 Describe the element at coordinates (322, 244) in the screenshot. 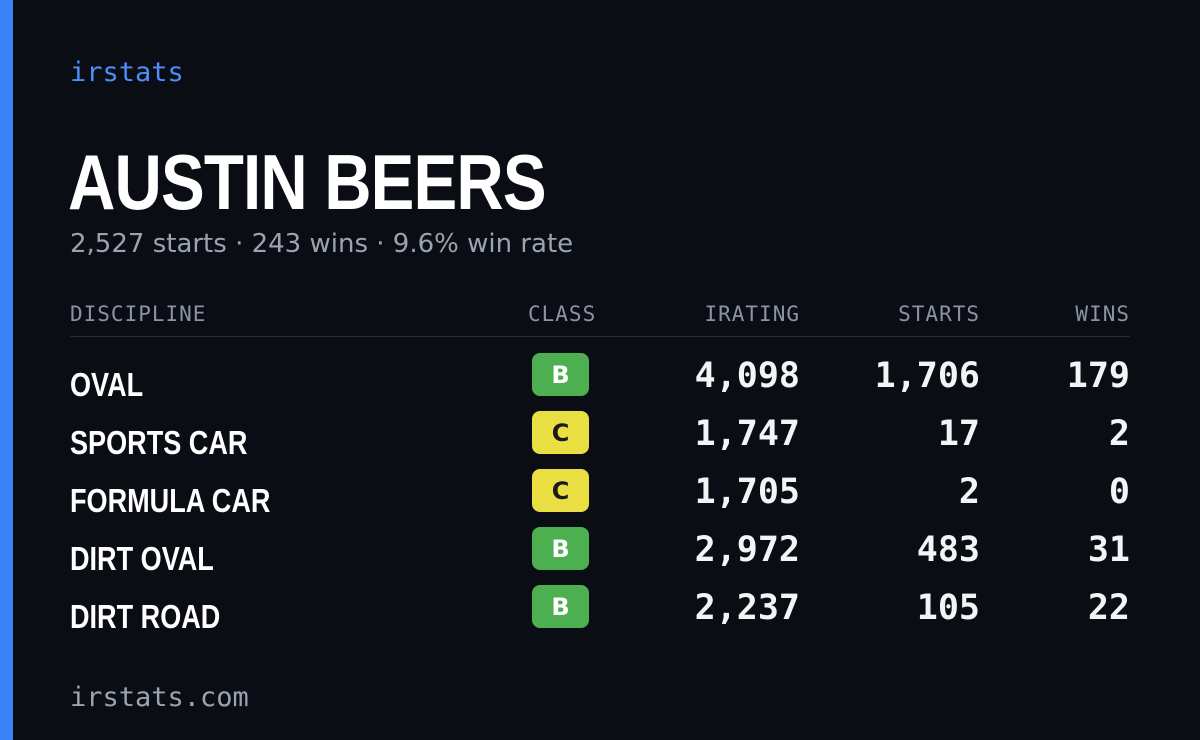

I see `player-summary: 2,527 starts · 243 wins · 9.6% win rate` at that location.